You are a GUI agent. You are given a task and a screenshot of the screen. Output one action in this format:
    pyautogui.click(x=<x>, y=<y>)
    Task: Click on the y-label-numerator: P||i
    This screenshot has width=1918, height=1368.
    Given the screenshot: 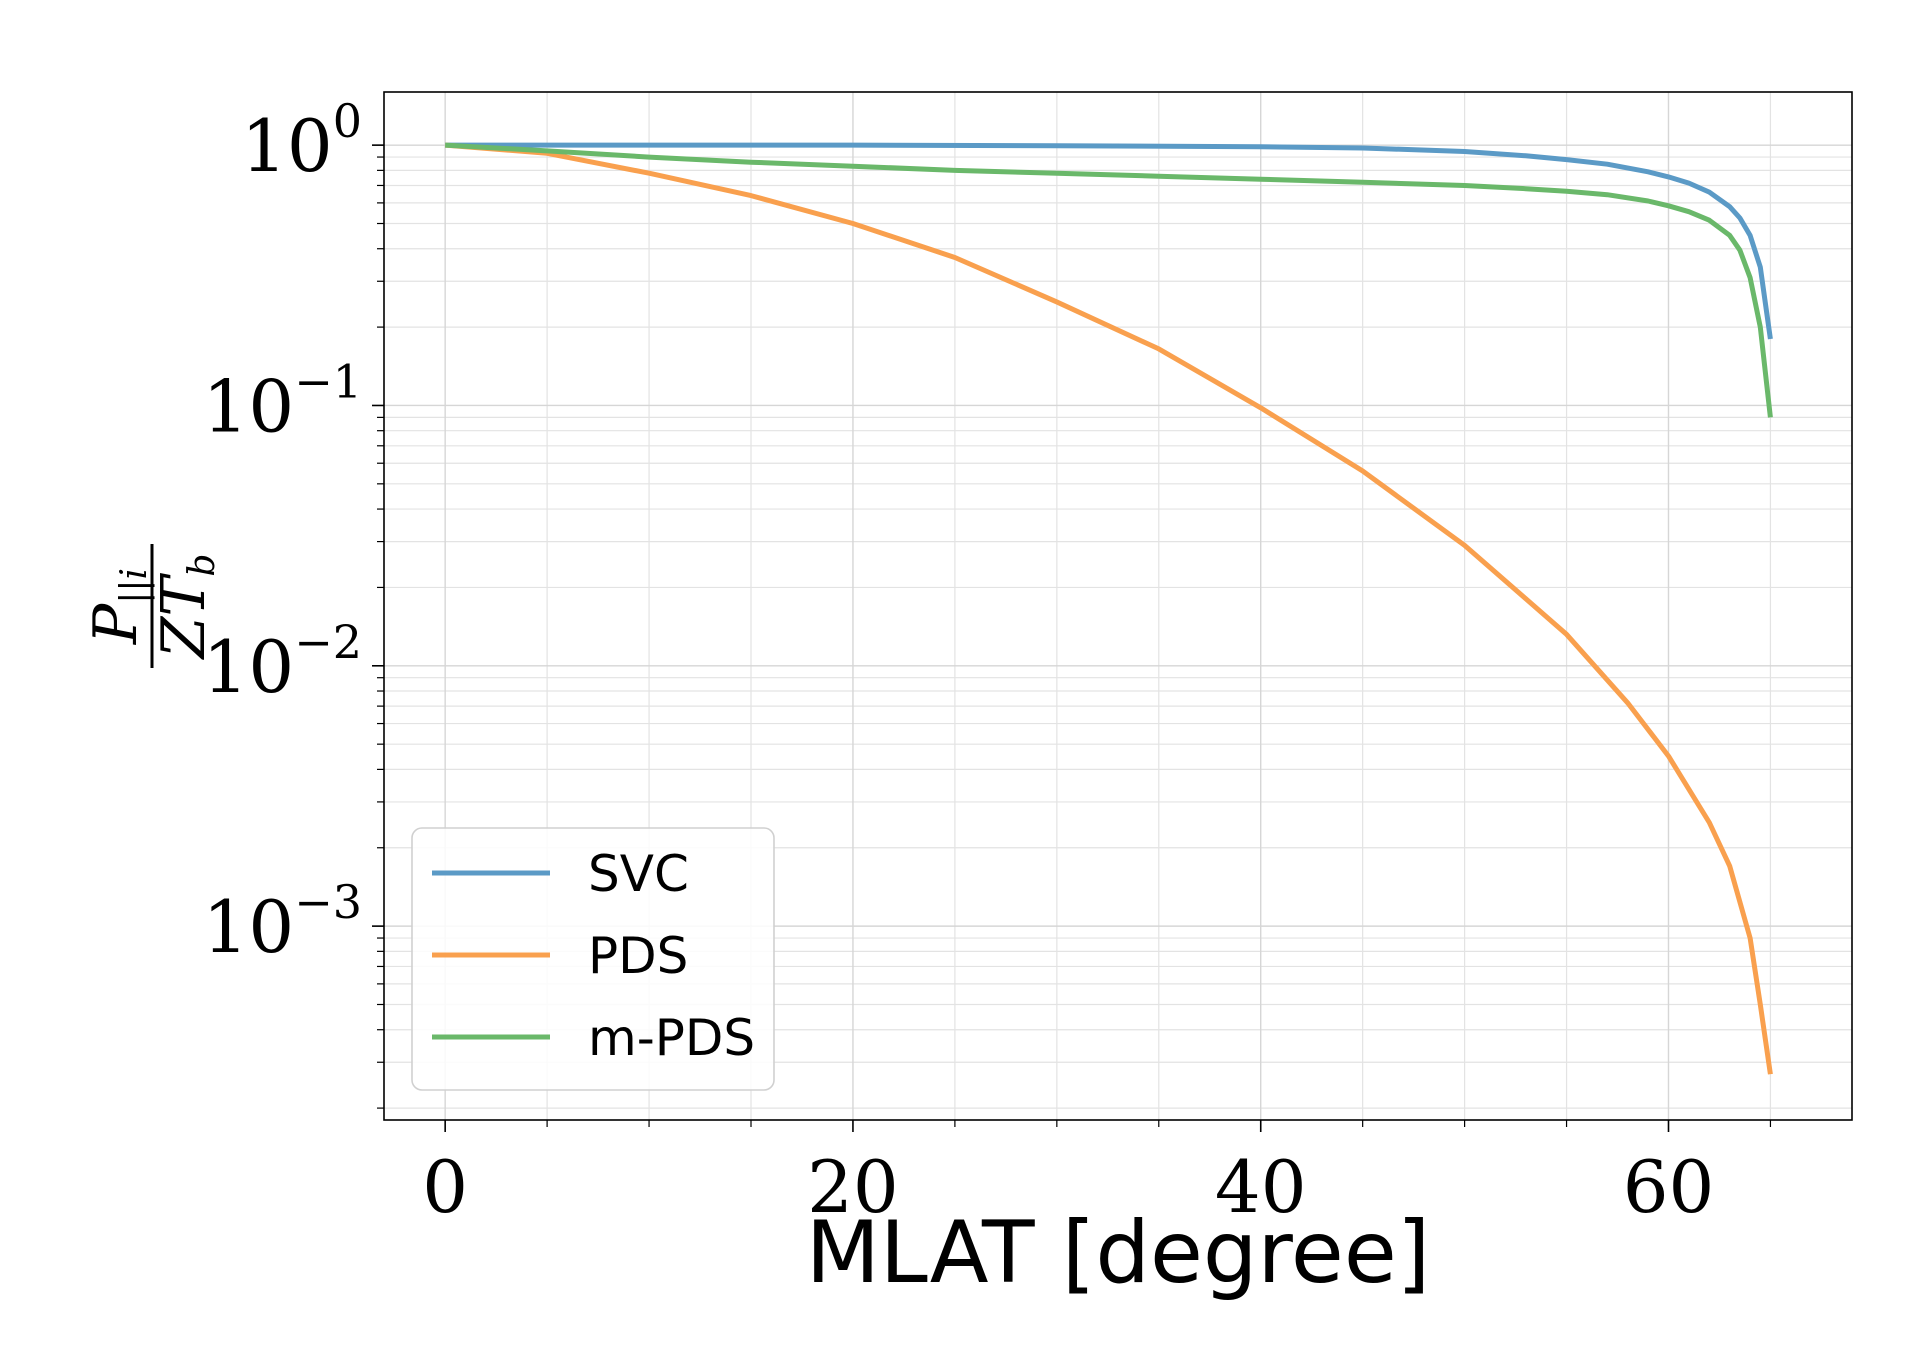 What is the action you would take?
    pyautogui.click(x=118, y=606)
    